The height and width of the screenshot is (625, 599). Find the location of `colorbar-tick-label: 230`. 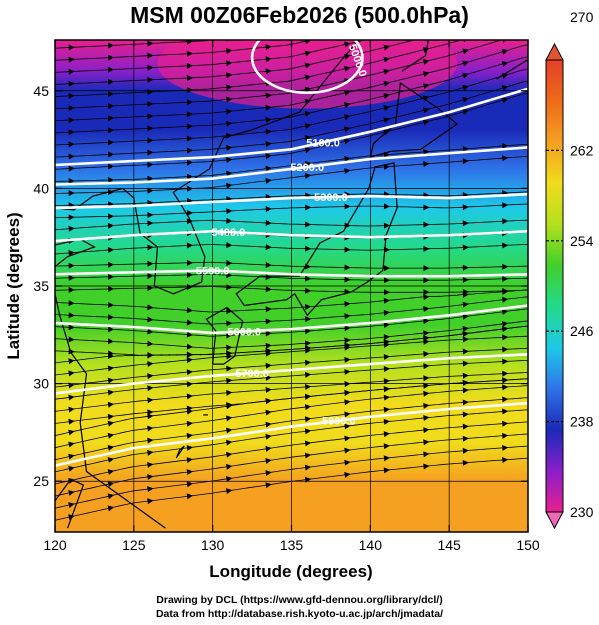

colorbar-tick-label: 230 is located at coordinates (582, 512).